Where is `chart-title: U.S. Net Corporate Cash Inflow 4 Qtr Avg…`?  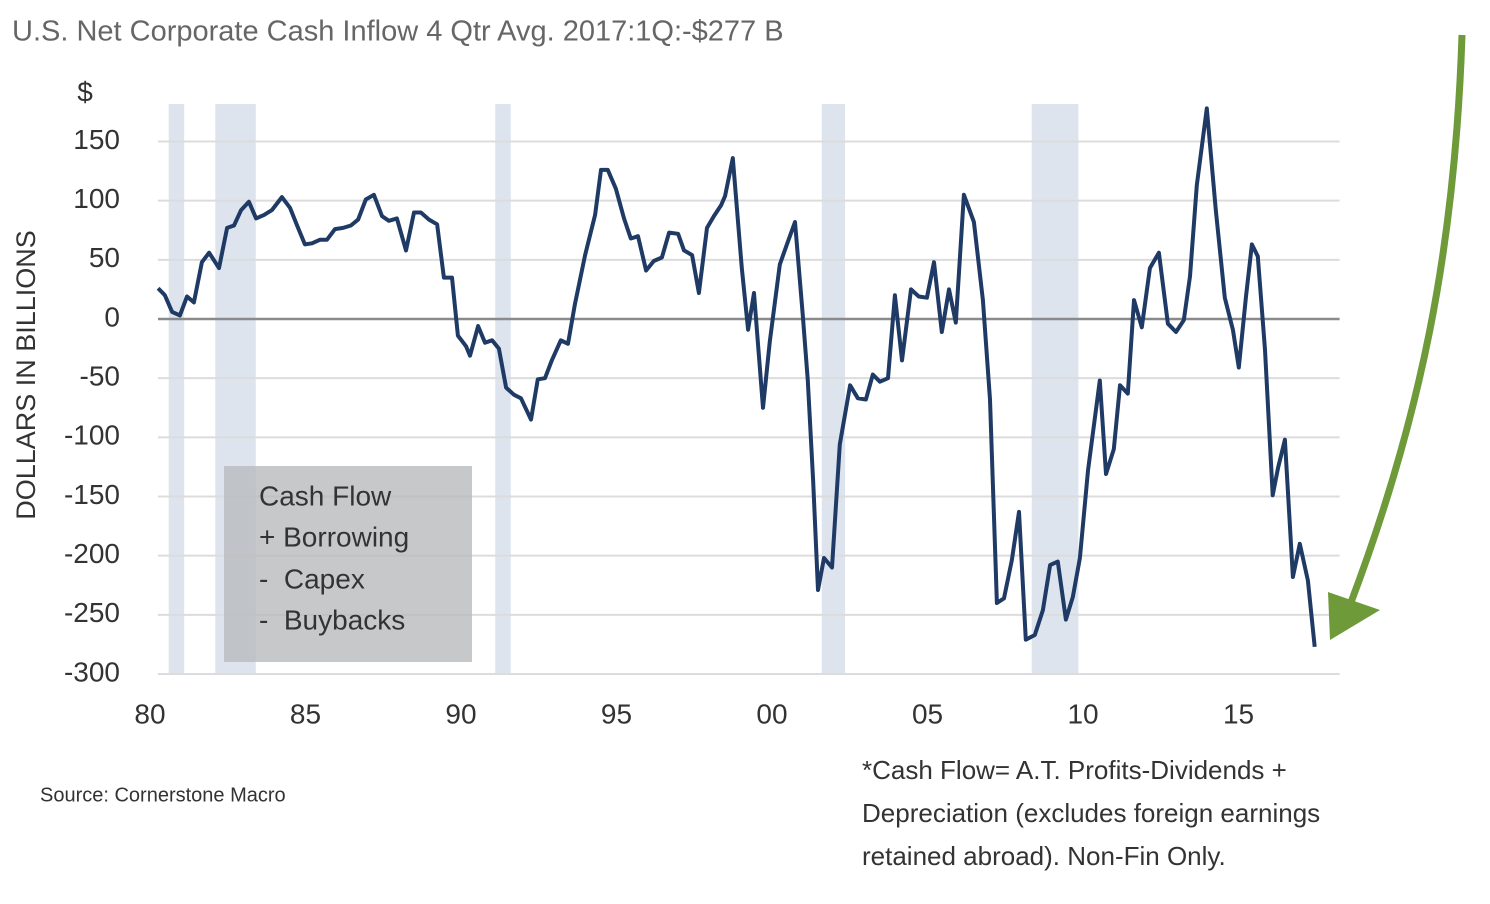 chart-title: U.S. Net Corporate Cash Inflow 4 Qtr Avg… is located at coordinates (398, 32).